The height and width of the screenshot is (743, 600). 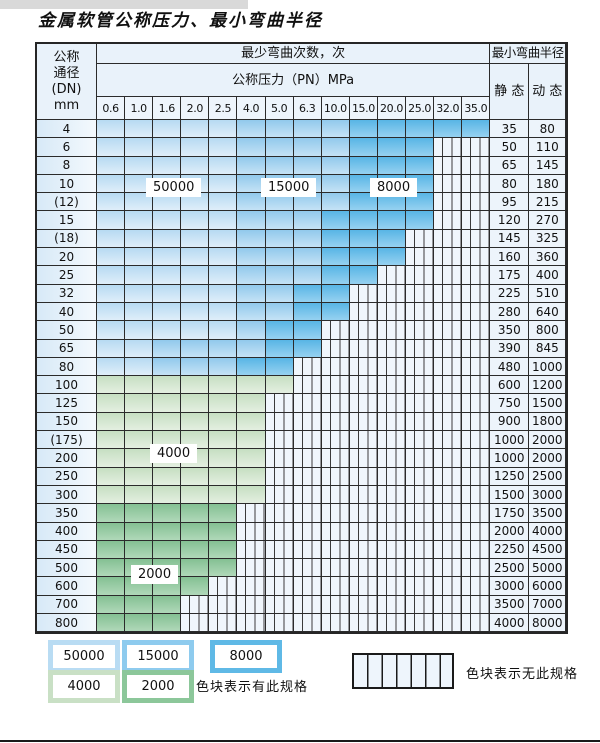 What do you see at coordinates (548, 367) in the screenshot?
I see `dynamic-radius-cell: 1000` at bounding box center [548, 367].